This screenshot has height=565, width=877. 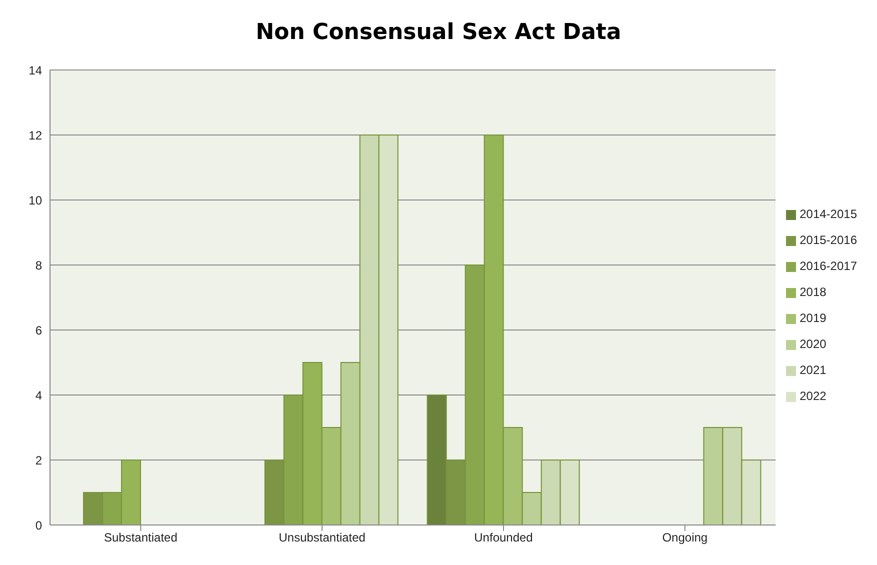 I want to click on legend-label: 2021, so click(x=813, y=370).